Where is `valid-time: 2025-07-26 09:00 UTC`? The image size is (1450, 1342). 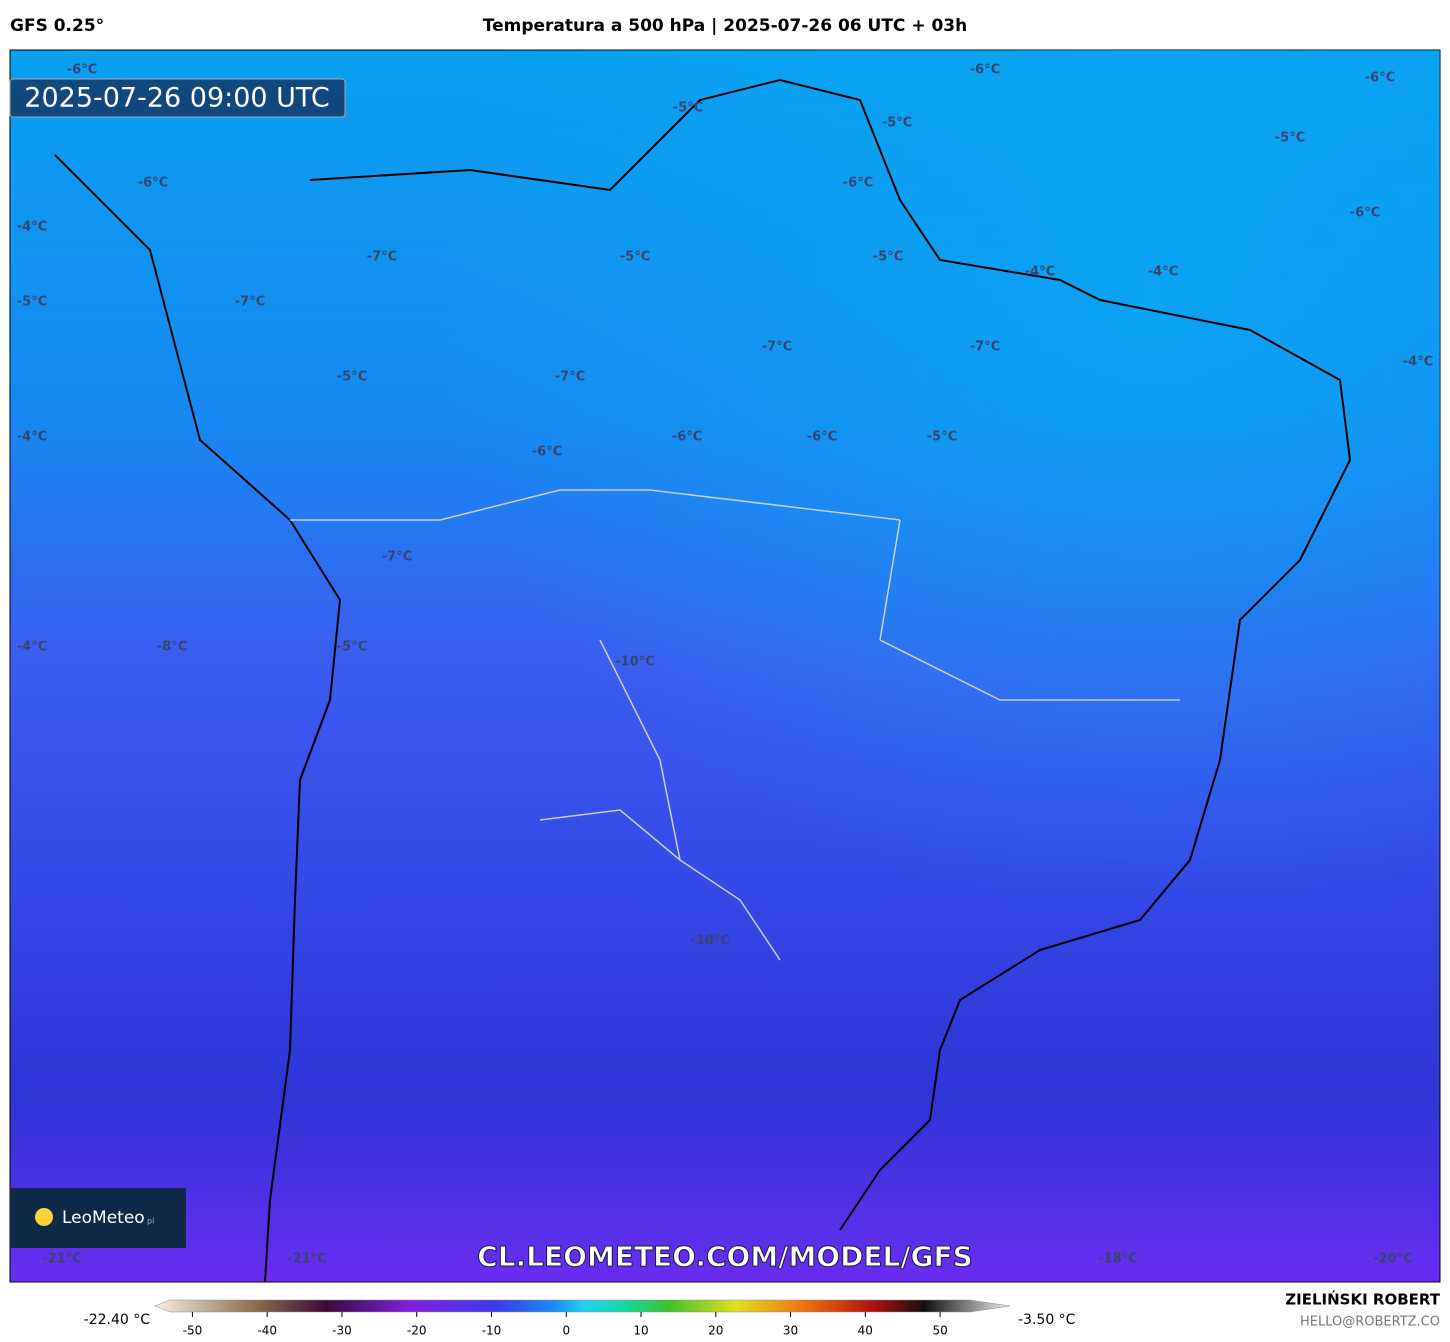
valid-time: 2025-07-26 09:00 UTC is located at coordinates (176, 98).